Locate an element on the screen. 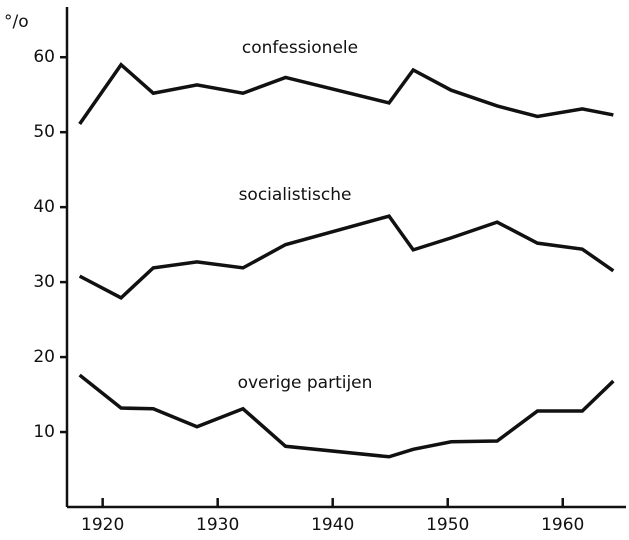  y-tick-label: 60 is located at coordinates (44, 57).